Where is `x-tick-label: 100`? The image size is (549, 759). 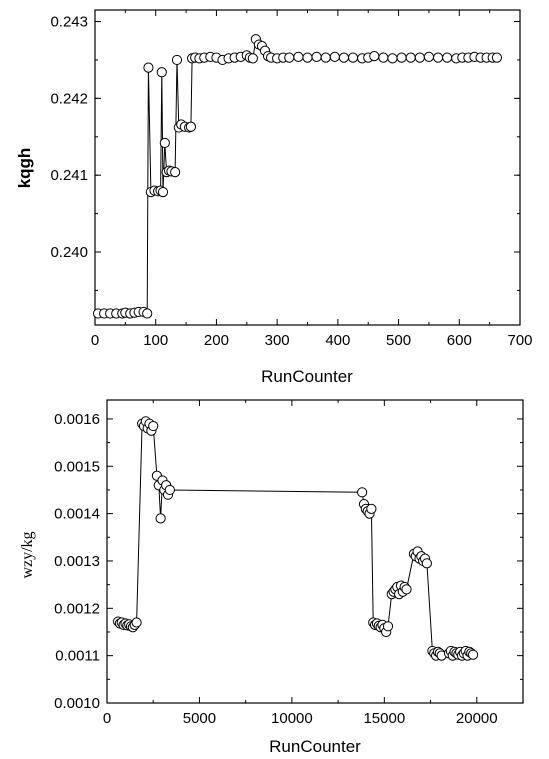 x-tick-label: 100 is located at coordinates (155, 340).